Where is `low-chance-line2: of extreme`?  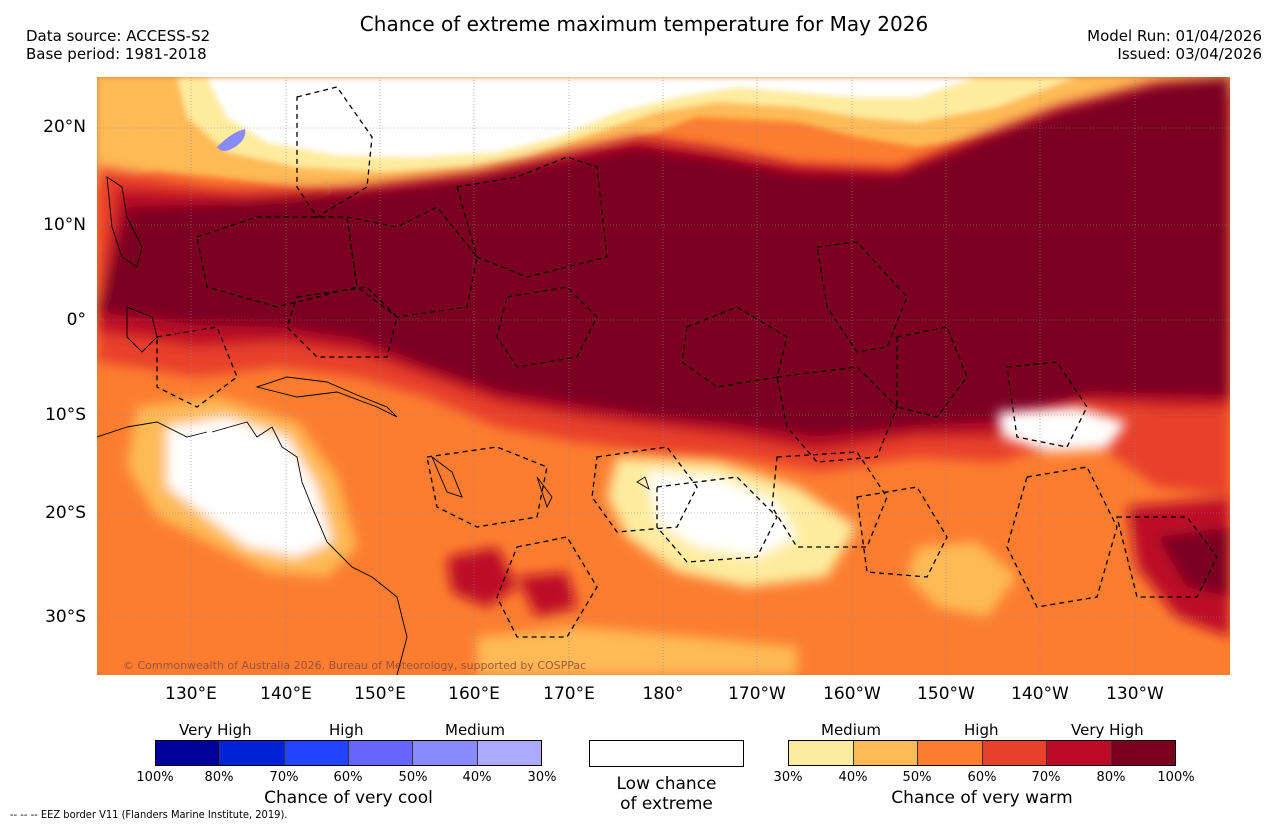 low-chance-line2: of extreme is located at coordinates (666, 804).